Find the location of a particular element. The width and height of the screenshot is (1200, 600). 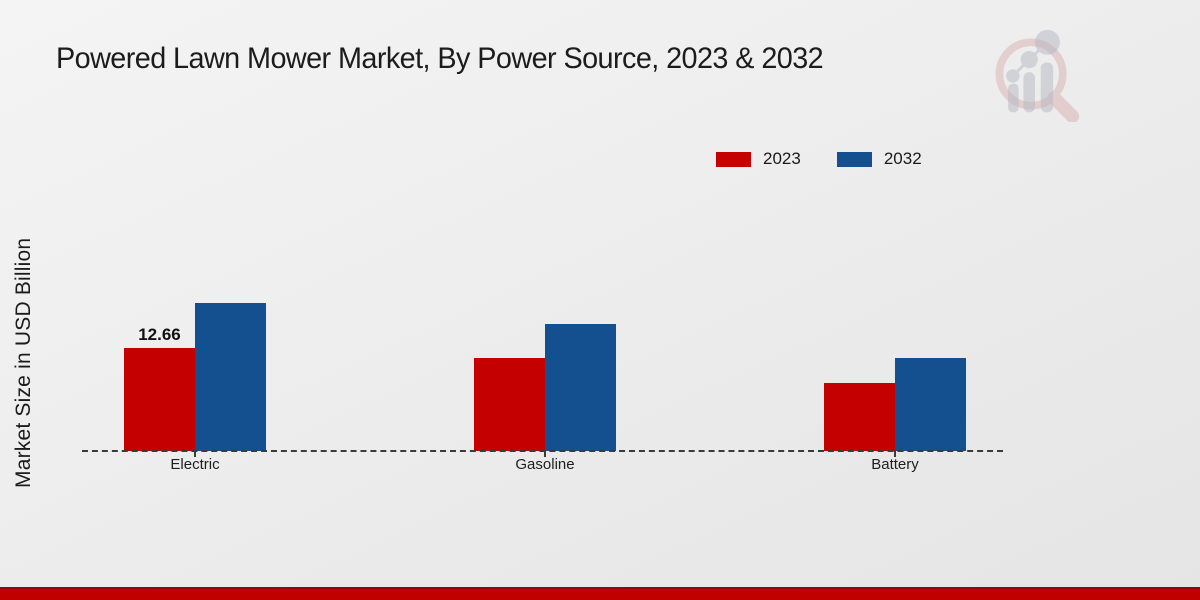

bar-2032-gasoline is located at coordinates (580, 387).